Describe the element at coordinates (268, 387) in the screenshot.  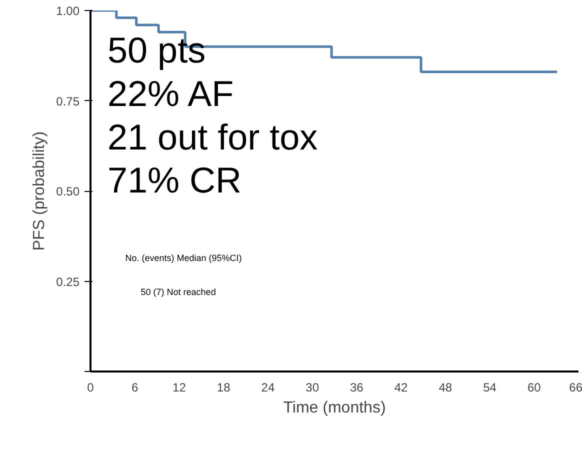
I see `x-tick-label: 24` at that location.